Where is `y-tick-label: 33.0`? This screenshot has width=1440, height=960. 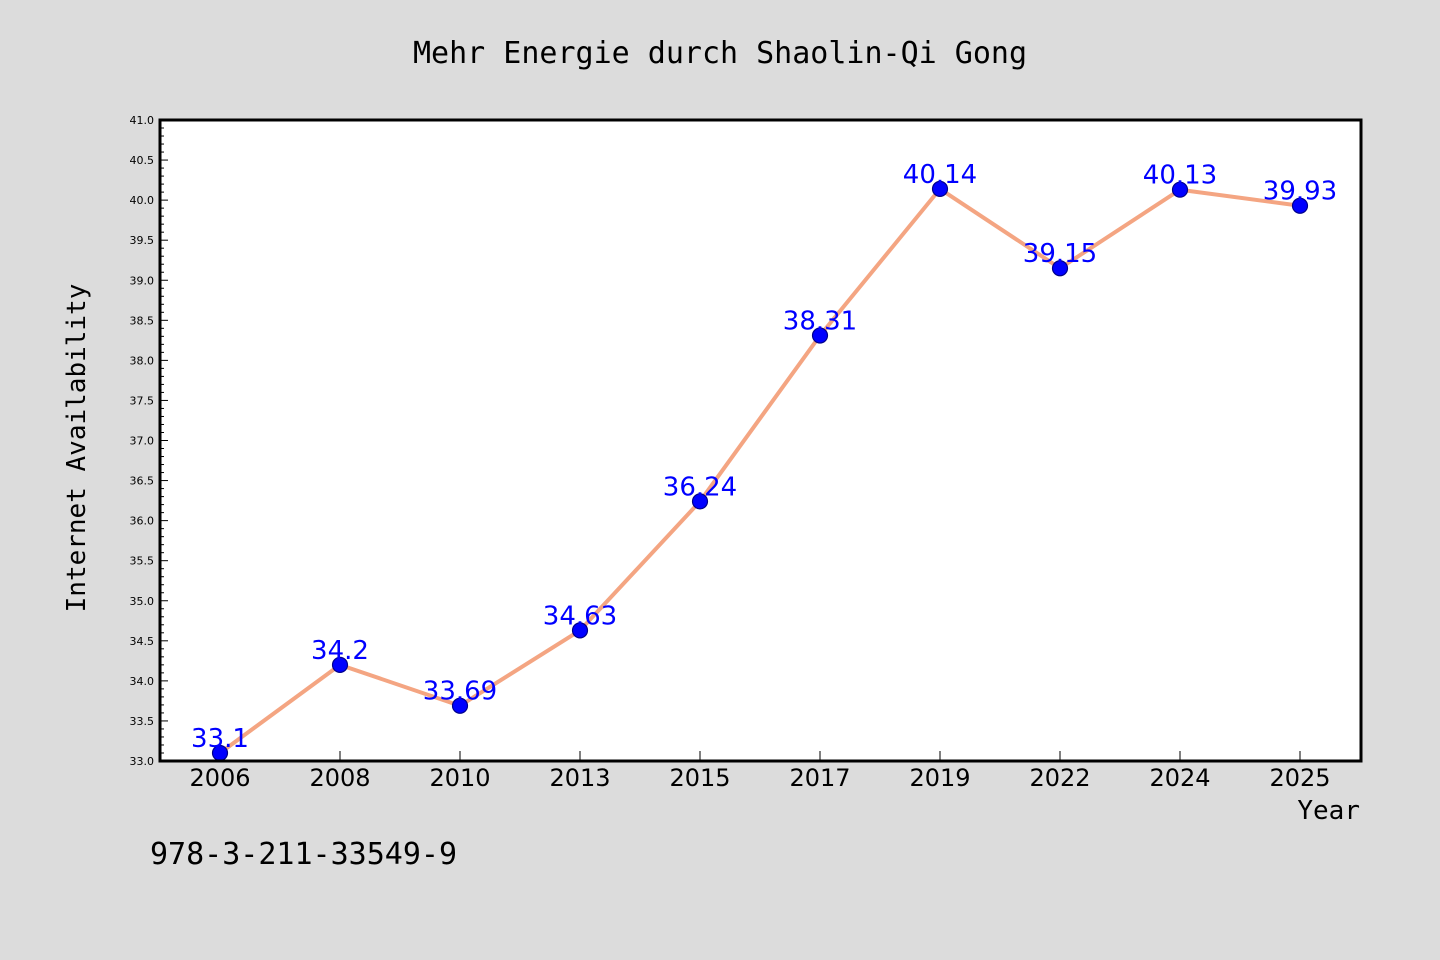 y-tick-label: 33.0 is located at coordinates (142, 761).